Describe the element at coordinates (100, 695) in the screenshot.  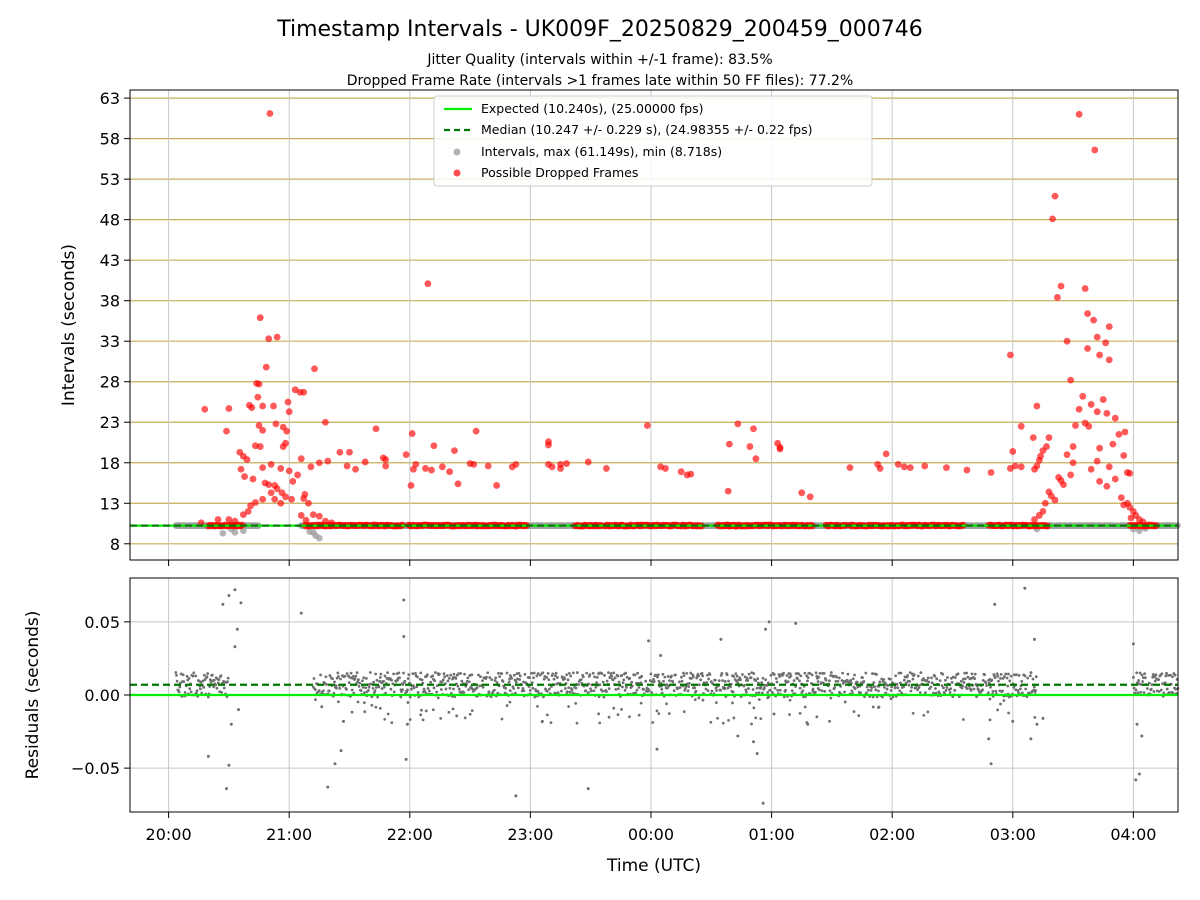
I see `residuals-y-ticks: 0.05 0.00 −0.05` at that location.